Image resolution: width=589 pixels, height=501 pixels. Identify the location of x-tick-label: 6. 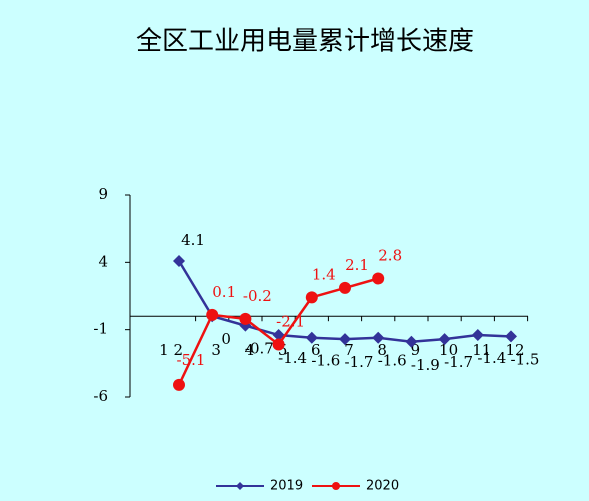
(316, 350).